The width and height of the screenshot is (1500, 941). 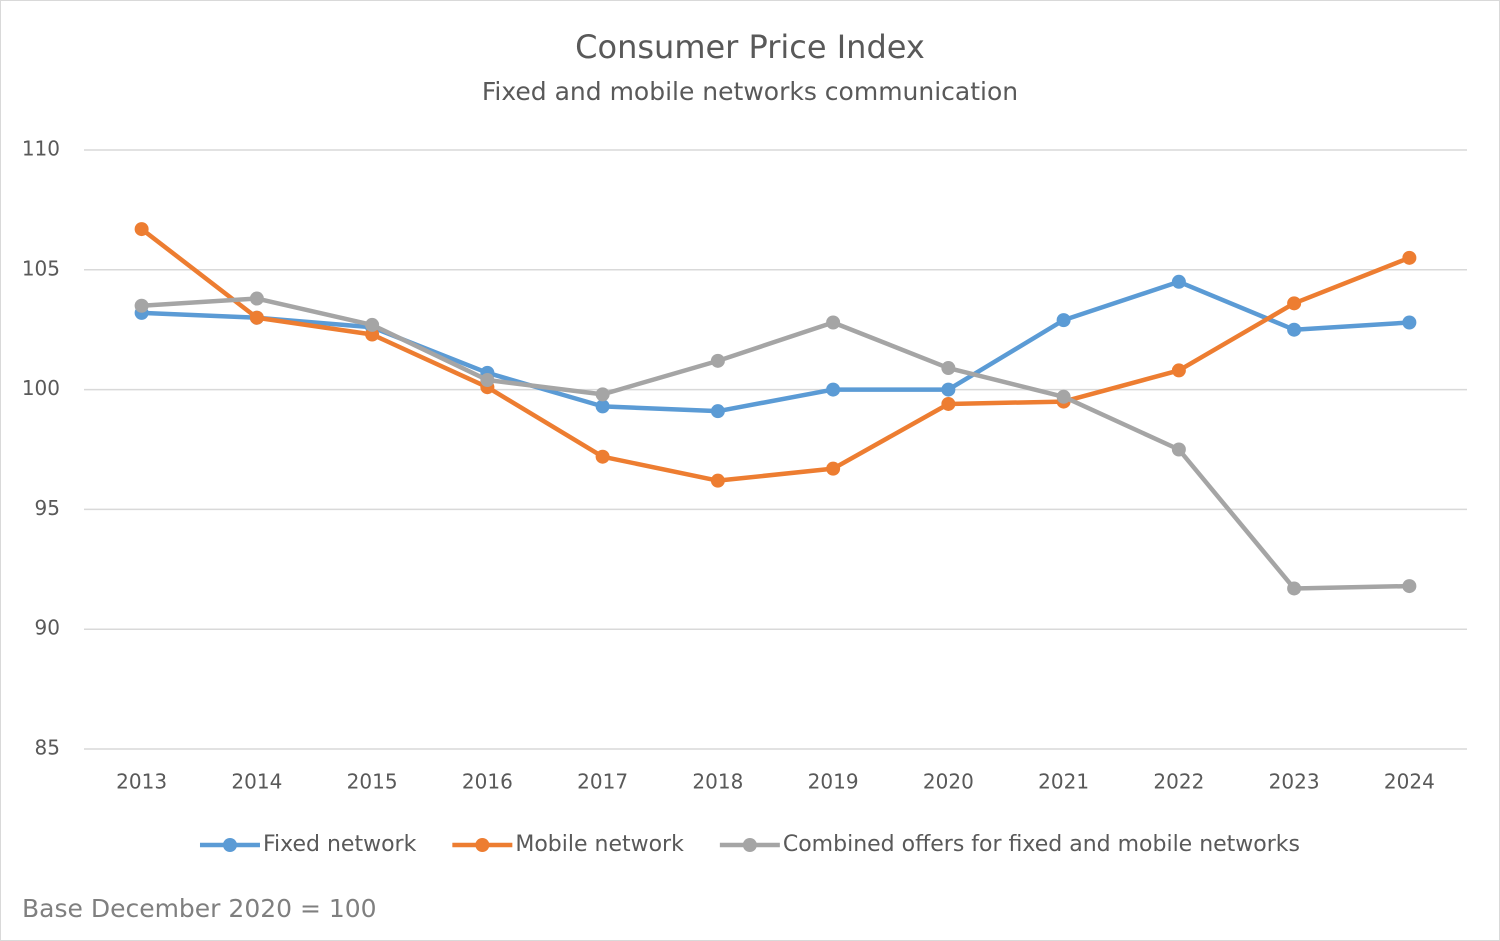 What do you see at coordinates (1294, 782) in the screenshot?
I see `x-tick-label: 2023` at bounding box center [1294, 782].